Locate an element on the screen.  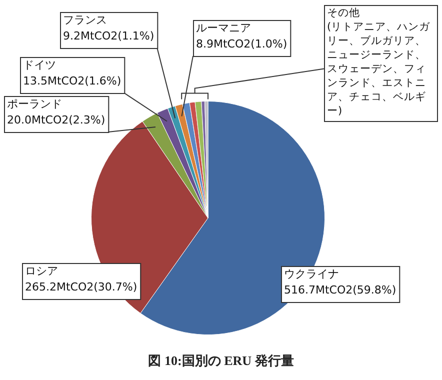
text: 図 10:国別の ERU 発行量 is located at coordinates (221, 361).